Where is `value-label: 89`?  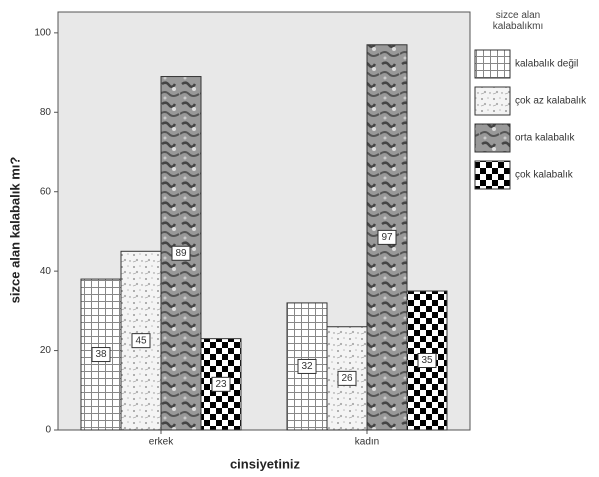
value-label: 89 is located at coordinates (181, 253).